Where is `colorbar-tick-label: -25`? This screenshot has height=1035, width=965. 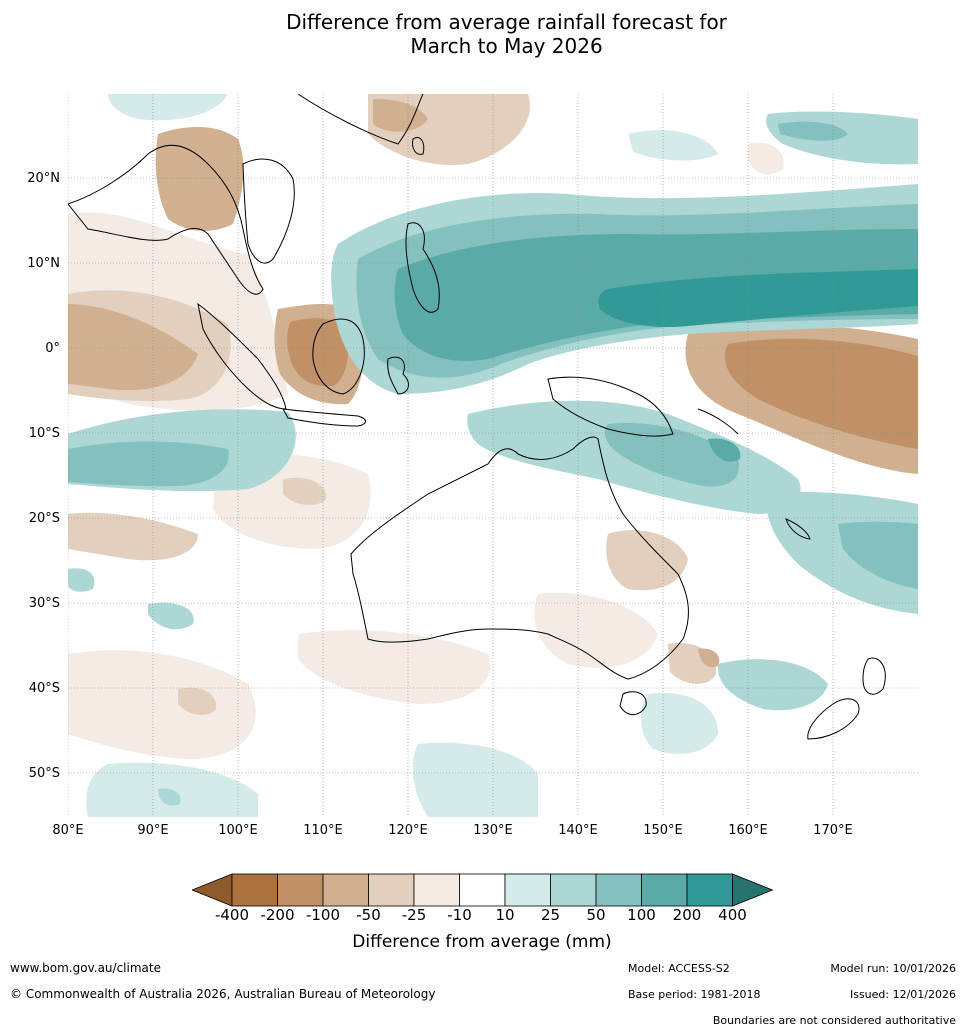 colorbar-tick-label: -25 is located at coordinates (414, 915).